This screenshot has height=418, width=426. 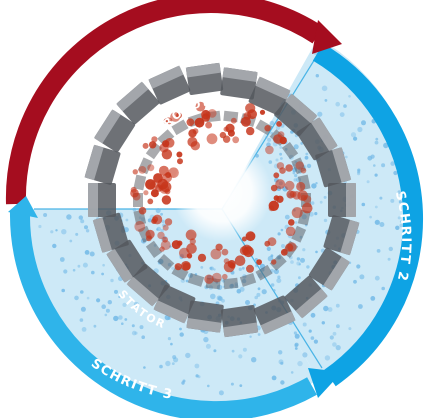 What do you see at coordinates (154, 249) in the screenshot?
I see `inner-magnet-segment` at bounding box center [154, 249].